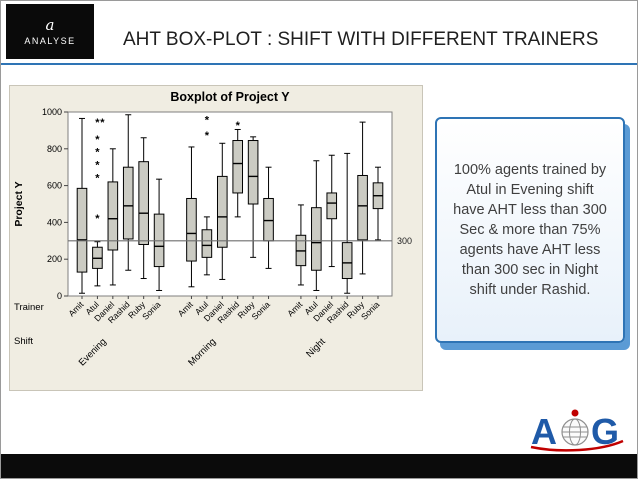 The width and height of the screenshot is (638, 479). I want to click on shift-label: Morning, so click(202, 352).